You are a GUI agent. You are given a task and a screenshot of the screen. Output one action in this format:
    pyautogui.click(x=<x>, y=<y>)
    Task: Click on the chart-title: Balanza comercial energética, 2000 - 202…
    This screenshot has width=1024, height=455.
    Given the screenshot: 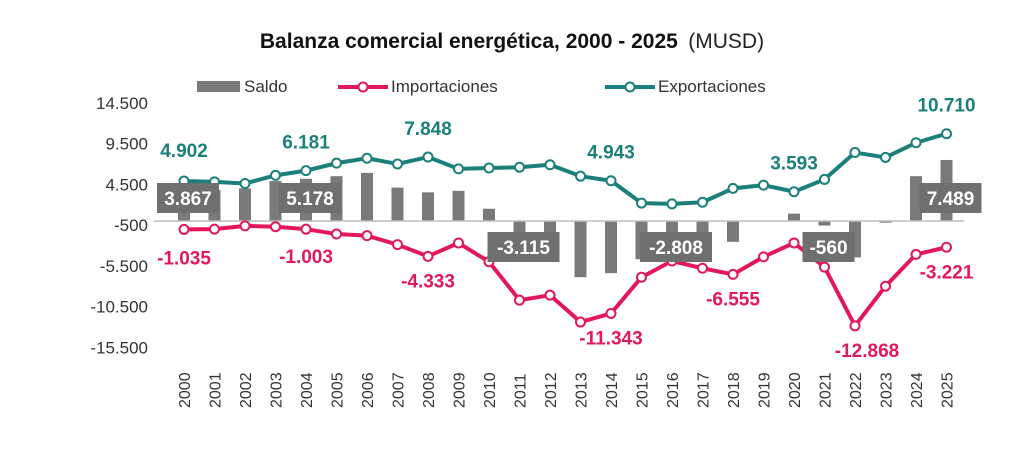 What is the action you would take?
    pyautogui.click(x=512, y=41)
    